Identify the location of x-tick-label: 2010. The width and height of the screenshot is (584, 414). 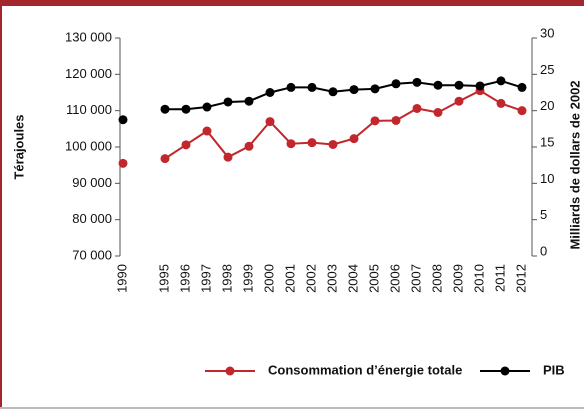
(478, 278).